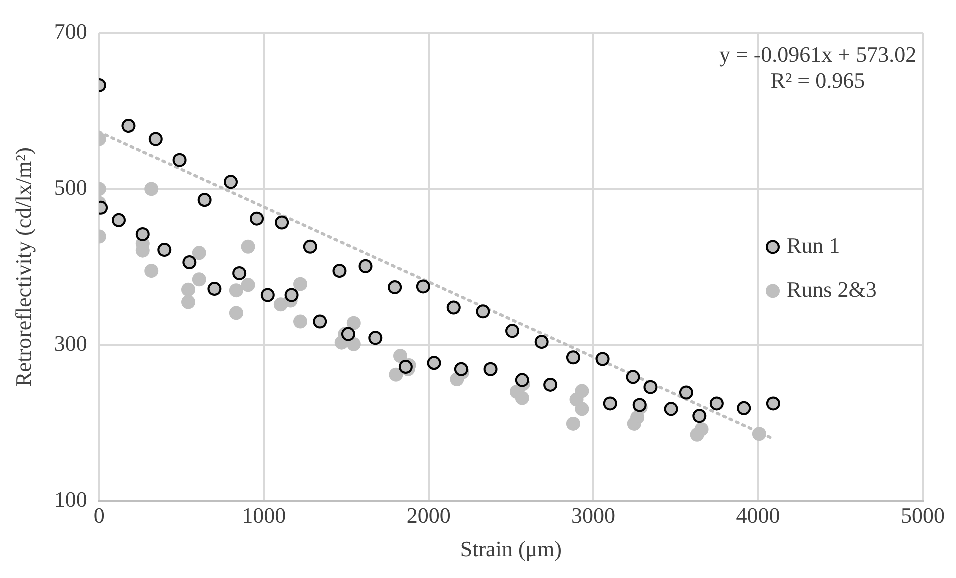 The width and height of the screenshot is (956, 578). I want to click on x-tick-label: 5000, so click(923, 515).